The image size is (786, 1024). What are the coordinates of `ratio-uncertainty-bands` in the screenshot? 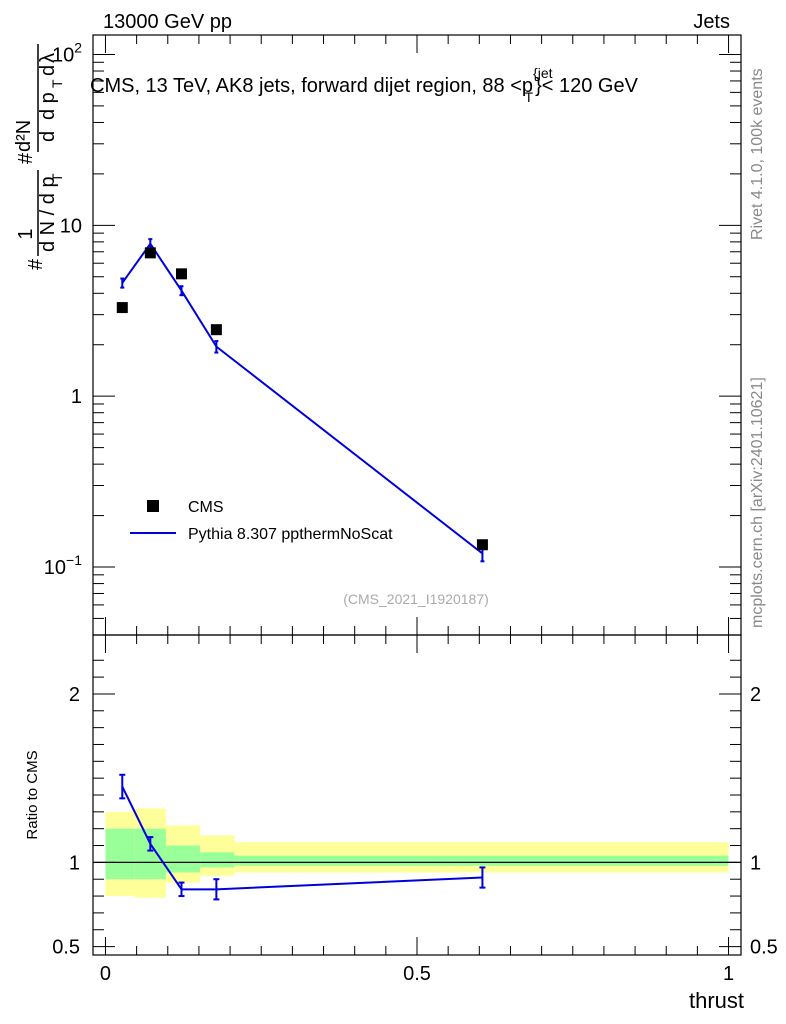 It's located at (417, 853).